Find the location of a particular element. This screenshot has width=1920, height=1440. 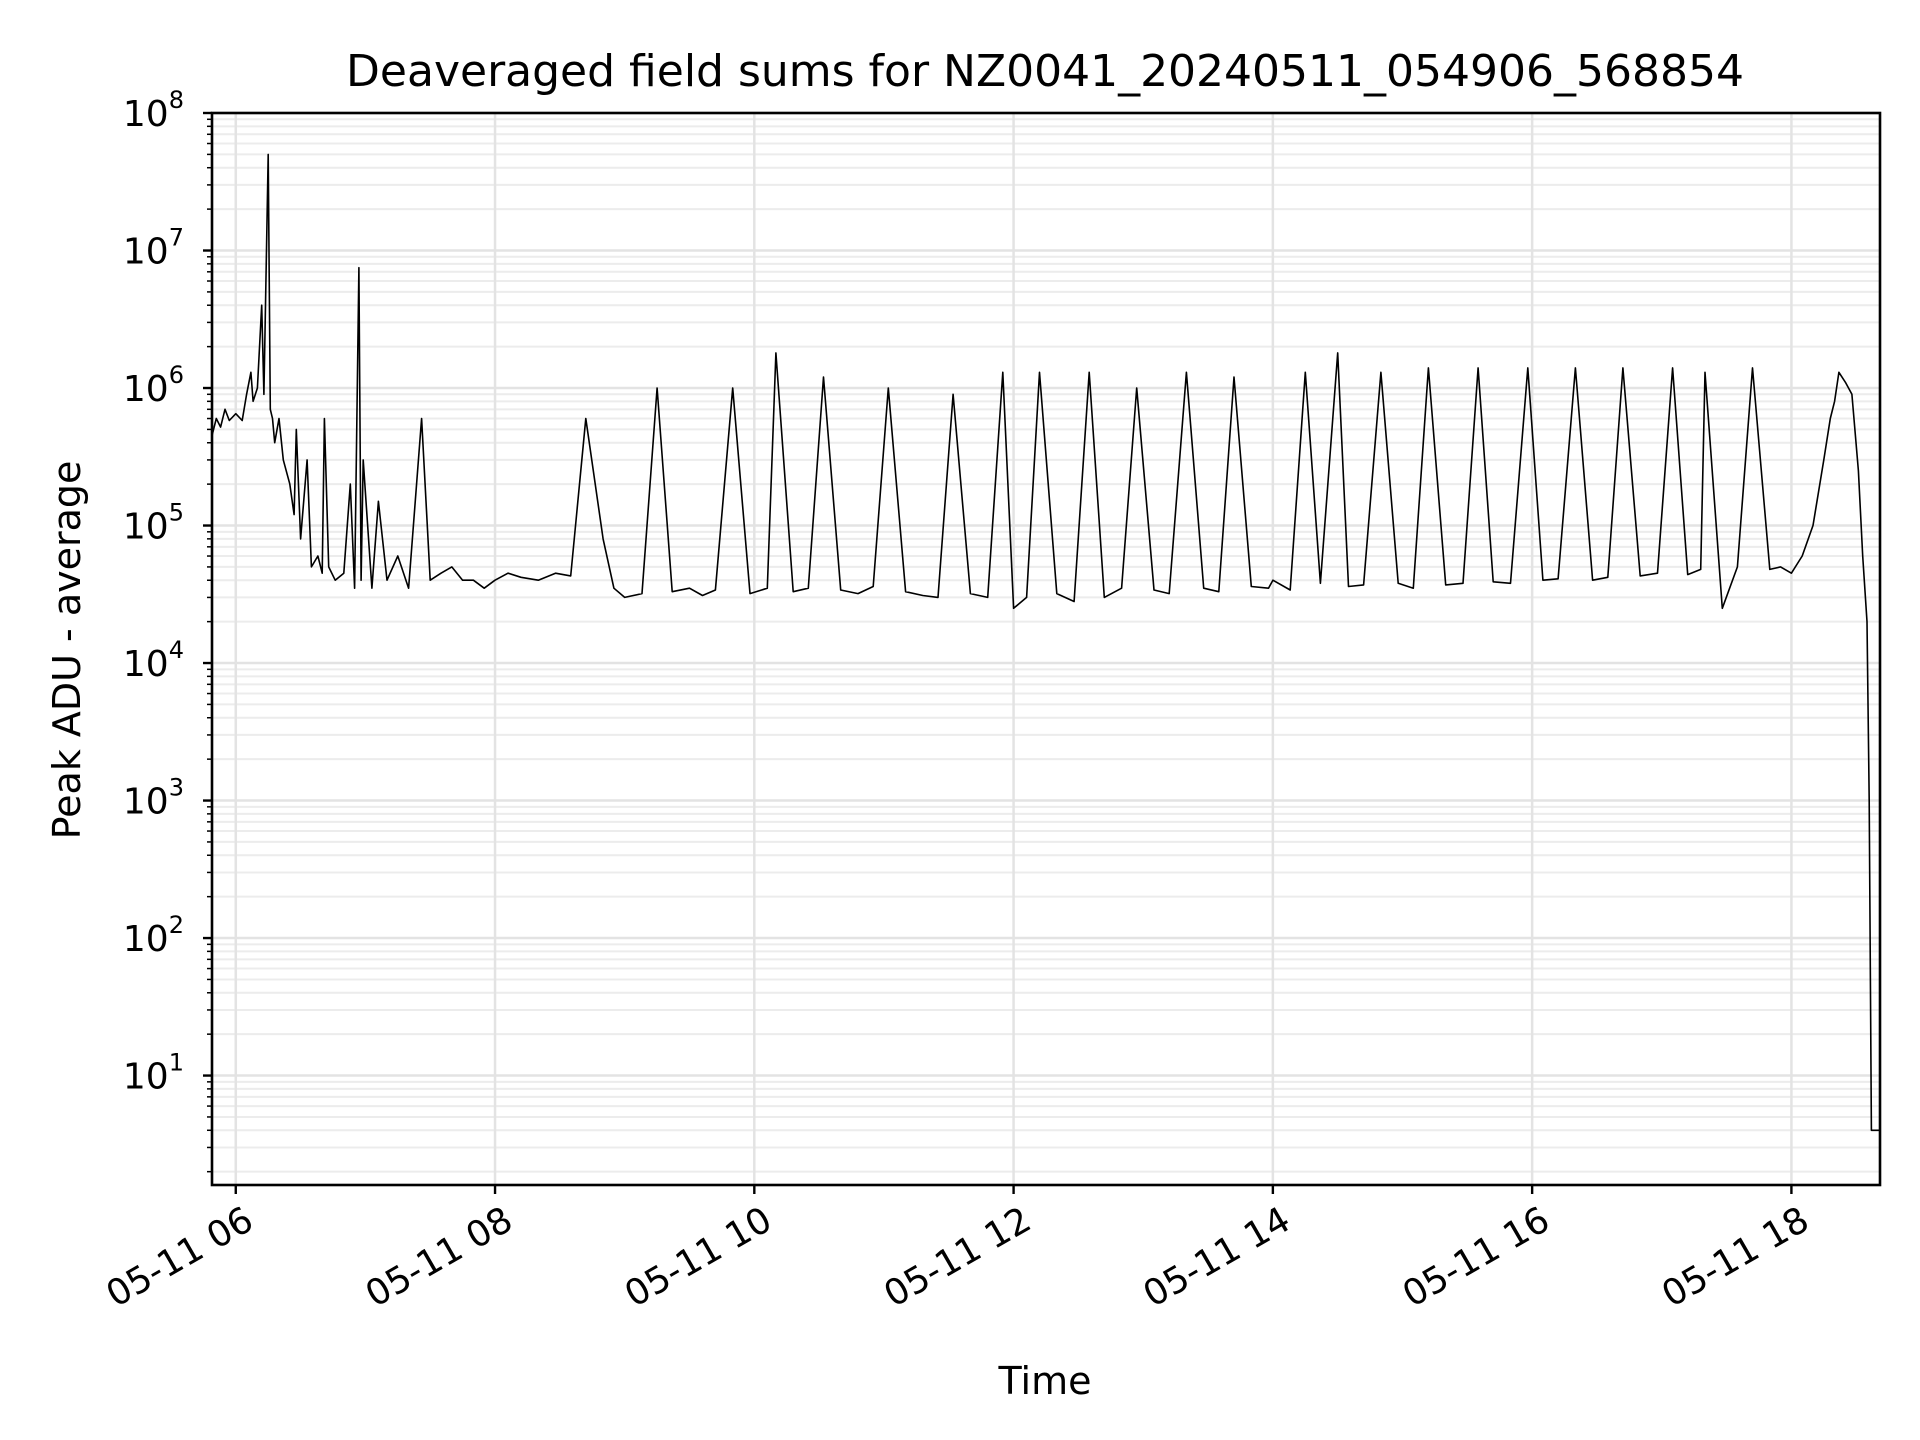

y-tick-label: 10¹ is located at coordinates (153, 1073).